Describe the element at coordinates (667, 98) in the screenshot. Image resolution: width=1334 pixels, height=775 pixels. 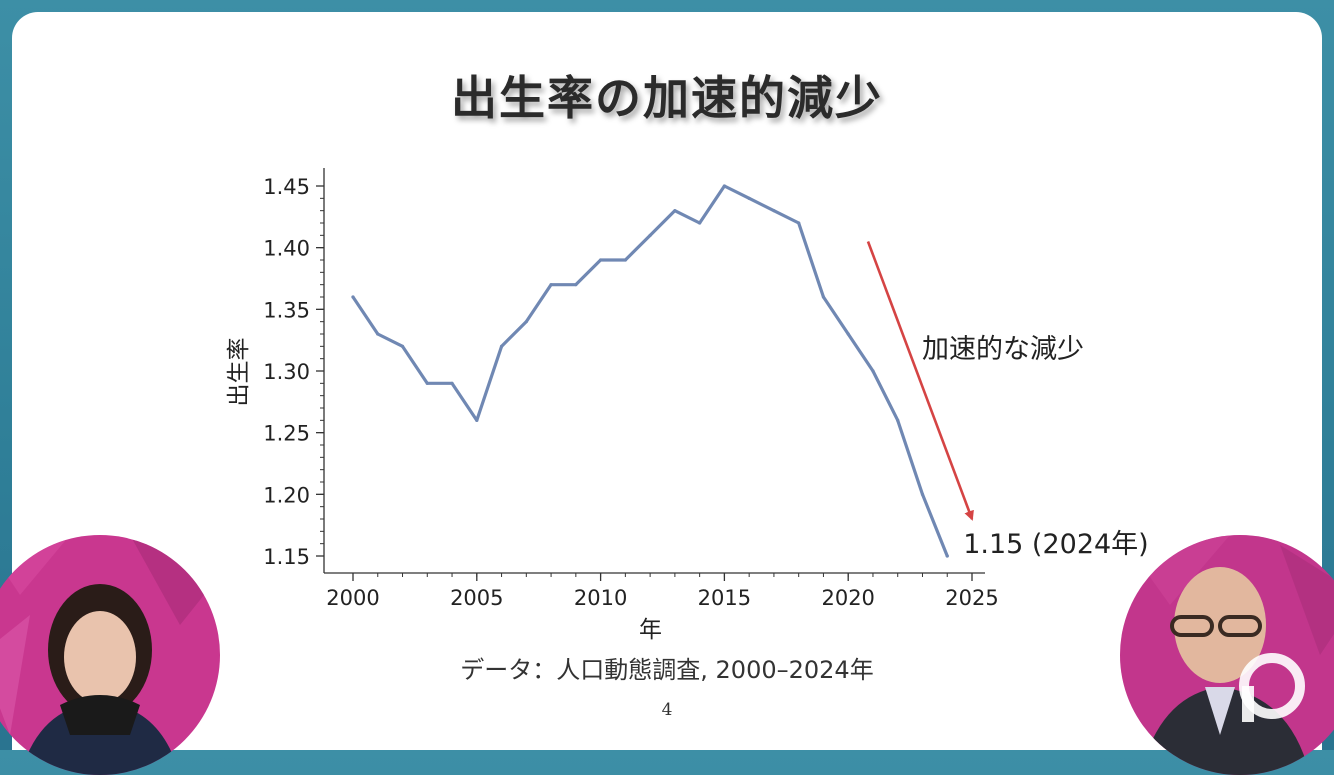
I see `slide-title: 出生率の加速的減少` at that location.